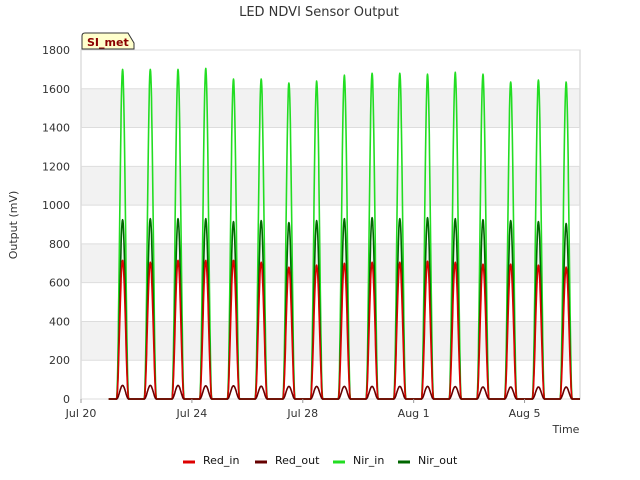 The width and height of the screenshot is (640, 480). I want to click on badge-label: SI_met, so click(108, 42).